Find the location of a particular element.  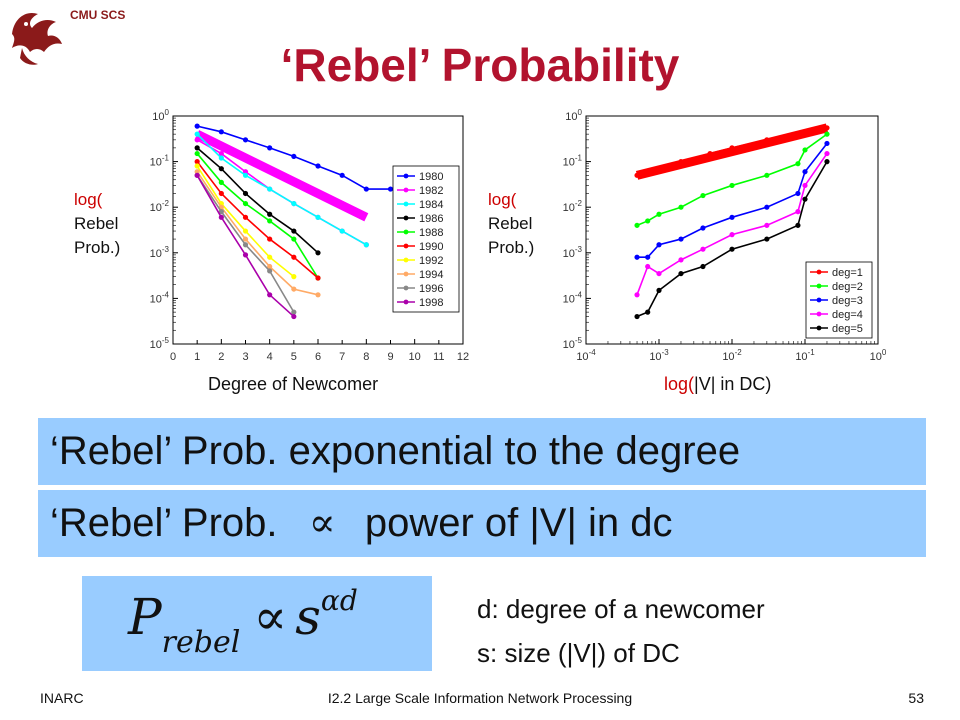

legend-label: 1994 is located at coordinates (431, 275).